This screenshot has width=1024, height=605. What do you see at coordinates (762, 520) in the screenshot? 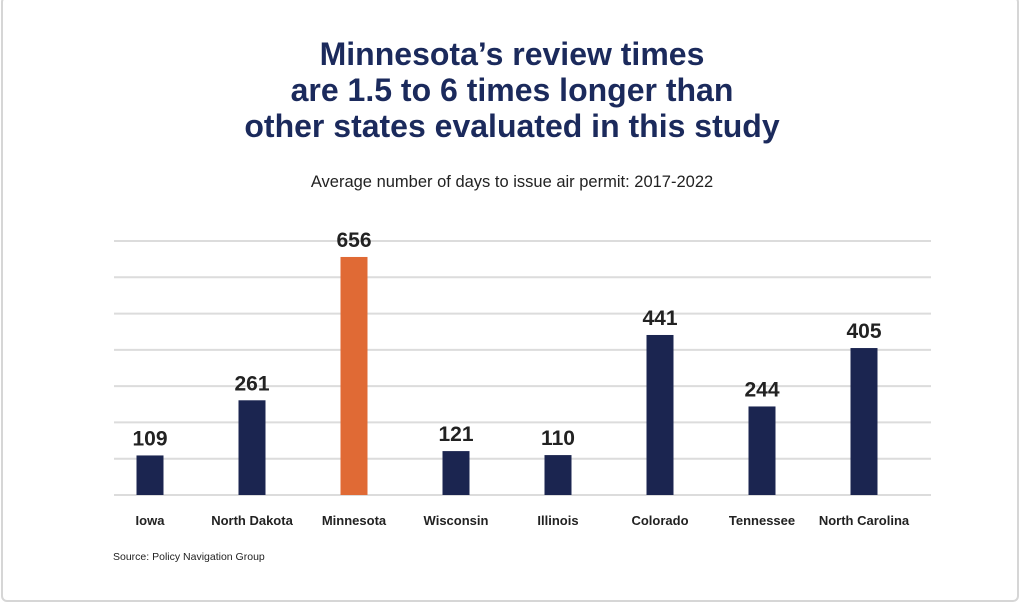
I see `category-label: Tennessee` at bounding box center [762, 520].